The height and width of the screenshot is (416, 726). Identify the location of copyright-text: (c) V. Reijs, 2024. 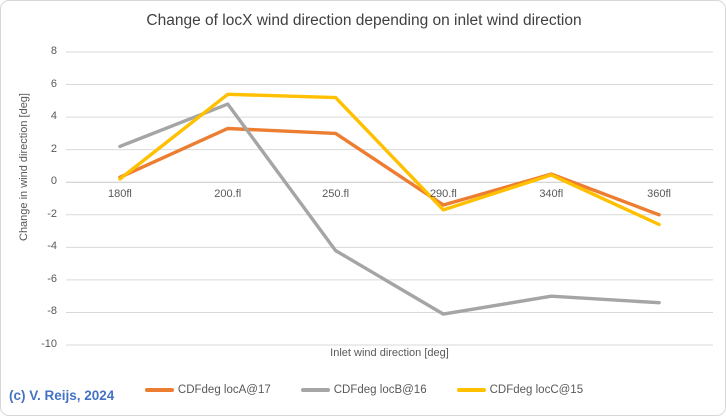
(62, 395).